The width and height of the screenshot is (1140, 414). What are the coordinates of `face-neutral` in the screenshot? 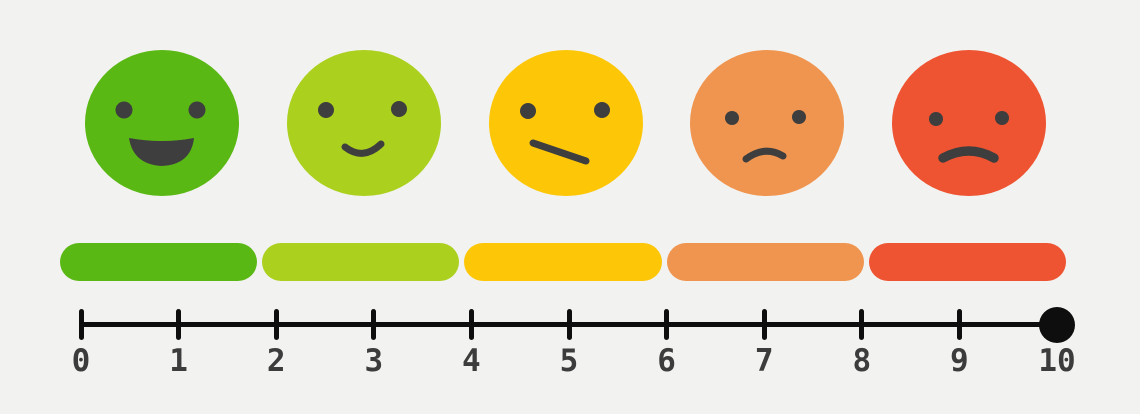 It's located at (565, 123).